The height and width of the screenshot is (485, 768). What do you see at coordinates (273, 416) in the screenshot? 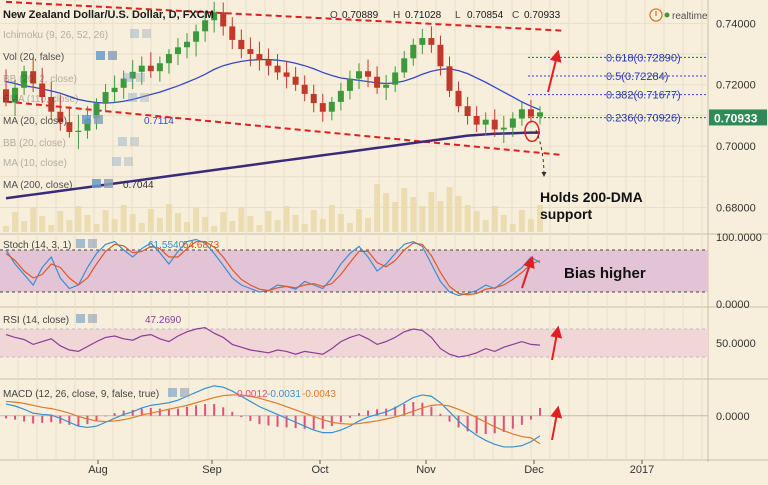
I see `macd-line` at bounding box center [273, 416].